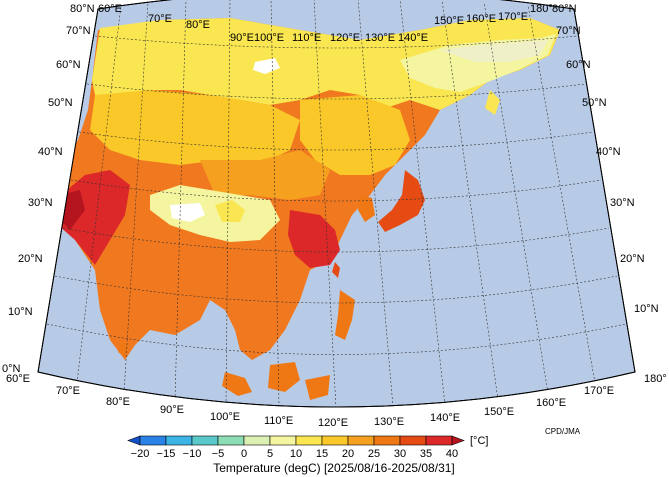  Describe the element at coordinates (269, 38) in the screenshot. I see `lon-label-top-4: 100°E` at that location.